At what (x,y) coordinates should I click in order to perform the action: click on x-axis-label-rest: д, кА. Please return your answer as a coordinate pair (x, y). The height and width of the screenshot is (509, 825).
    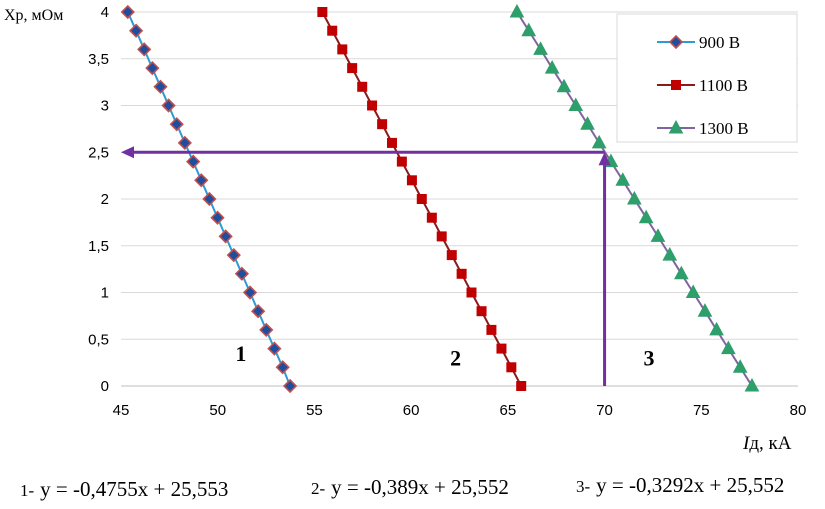
    Looking at the image, I should click on (770, 443).